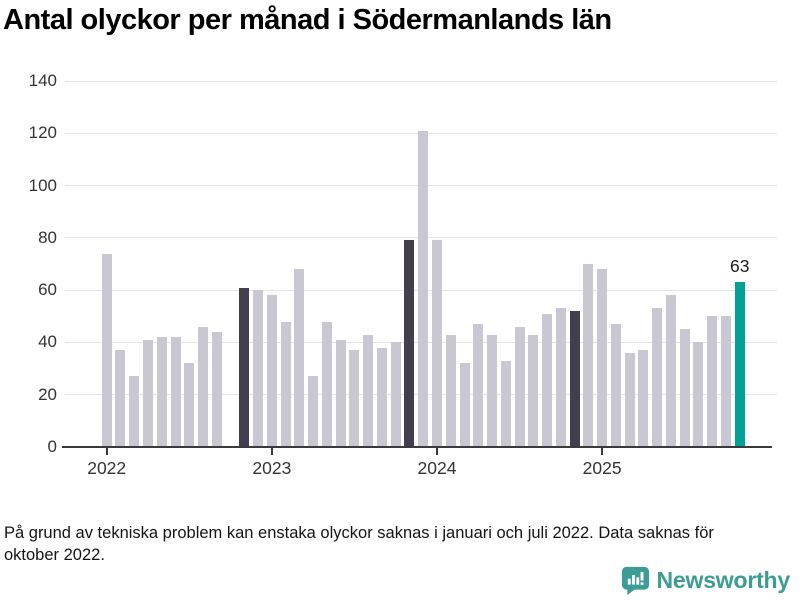 This screenshot has height=600, width=800. I want to click on x-axis-year-label: 2024, so click(437, 468).